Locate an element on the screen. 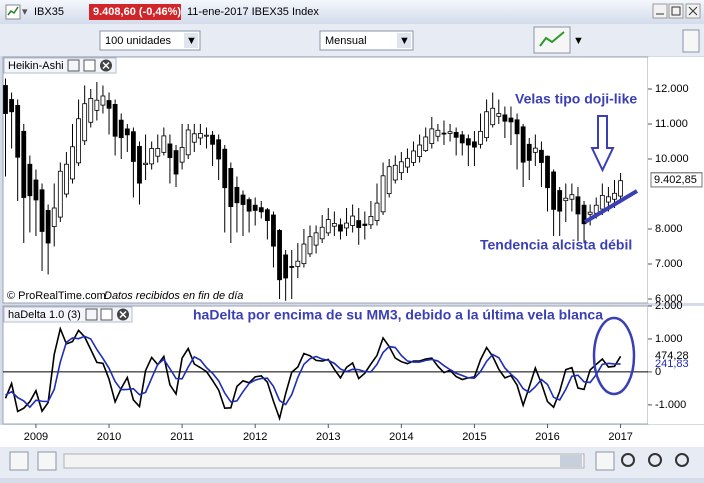  chart-type-glyph is located at coordinates (552, 39).